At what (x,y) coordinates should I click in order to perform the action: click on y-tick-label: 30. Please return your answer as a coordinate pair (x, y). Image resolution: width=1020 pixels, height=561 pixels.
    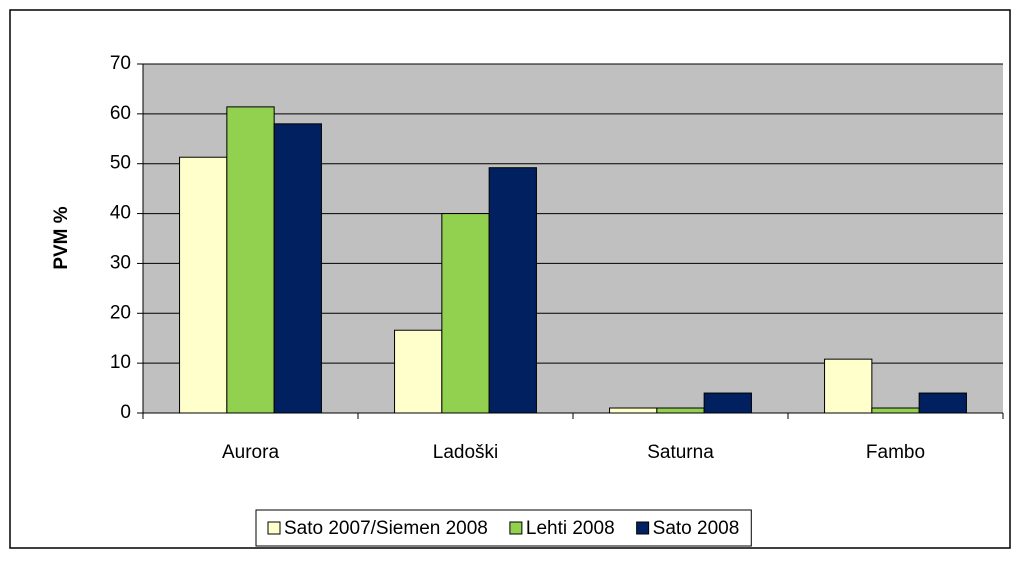
    Looking at the image, I should click on (120, 262).